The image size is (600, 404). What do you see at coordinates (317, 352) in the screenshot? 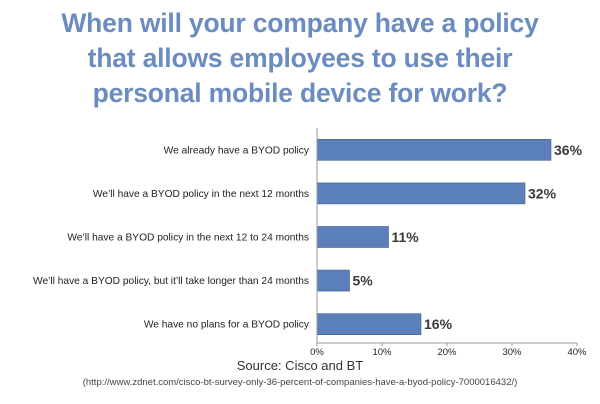
I see `x-tick-label-1: 0%` at bounding box center [317, 352].